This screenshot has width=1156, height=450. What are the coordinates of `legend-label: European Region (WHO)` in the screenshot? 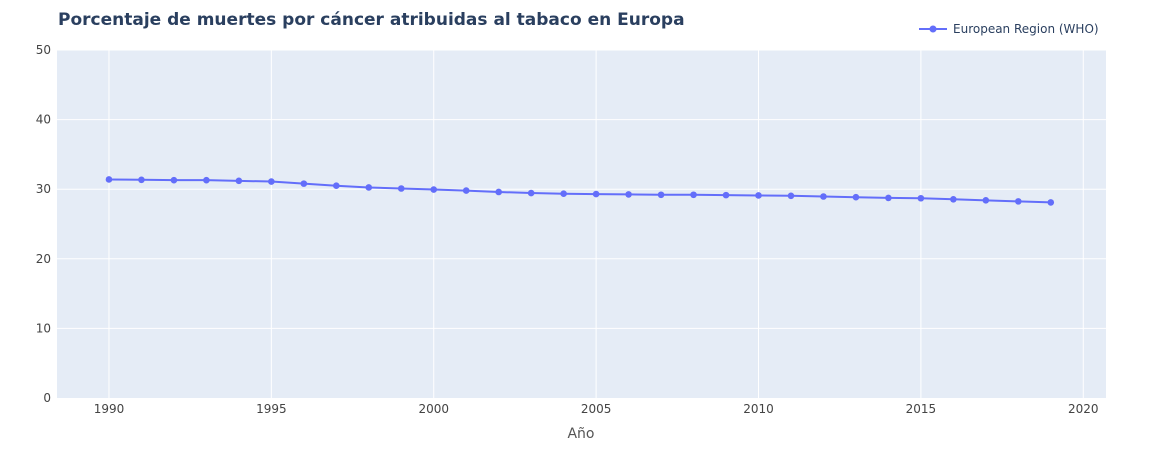 It's located at (1026, 29).